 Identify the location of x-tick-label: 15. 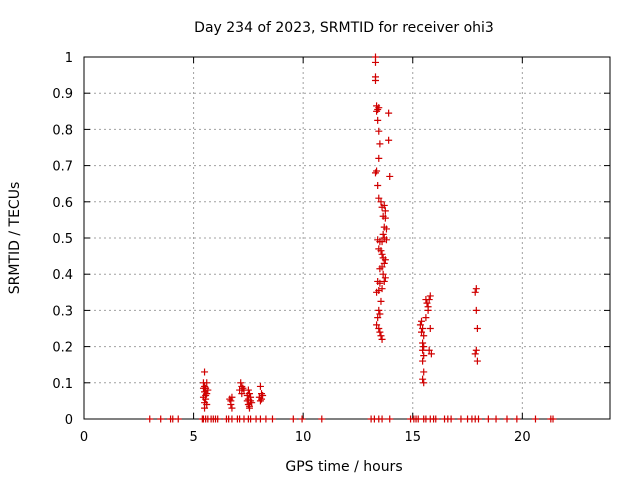
(412, 437).